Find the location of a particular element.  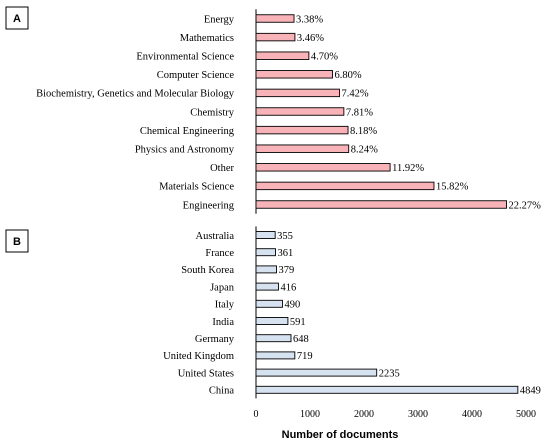

panel-b-label-box is located at coordinates (17, 241).